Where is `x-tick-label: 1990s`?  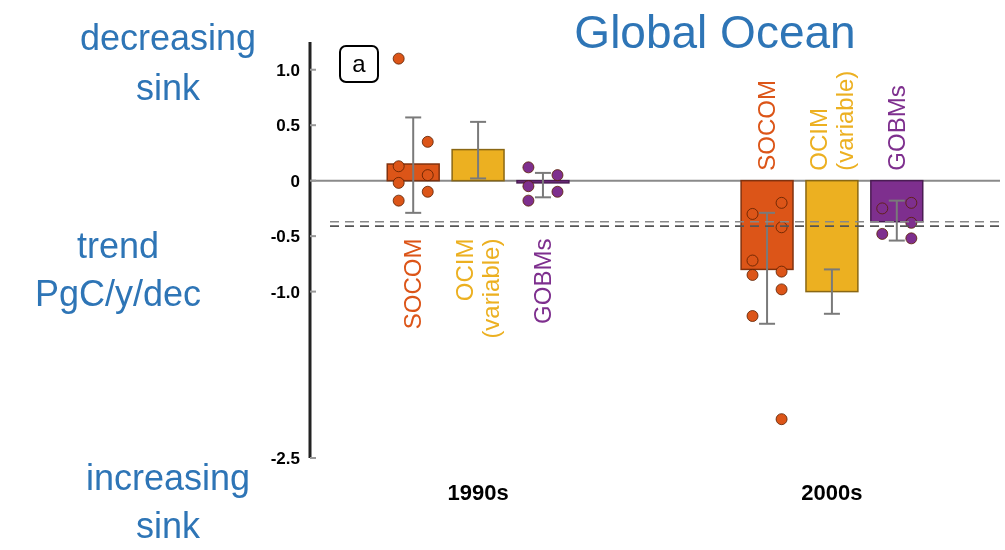
x-tick-label: 1990s is located at coordinates (478, 492).